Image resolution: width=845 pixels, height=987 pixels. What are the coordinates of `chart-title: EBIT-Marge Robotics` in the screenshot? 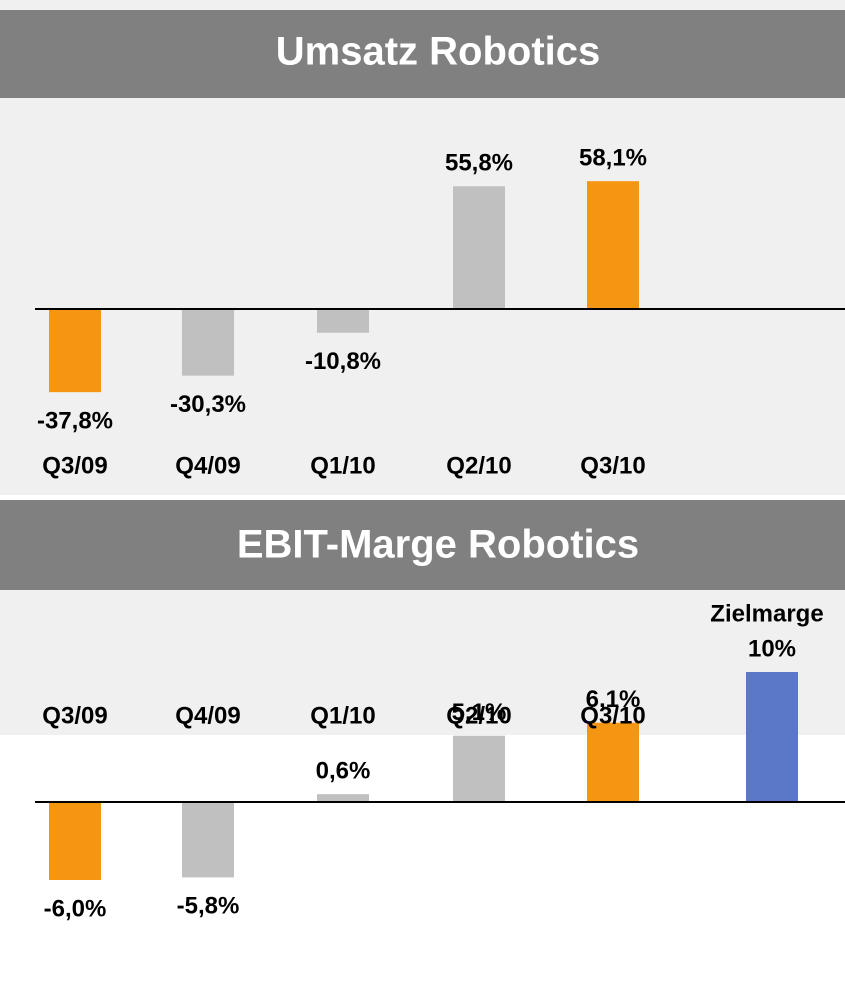 It's located at (438, 545).